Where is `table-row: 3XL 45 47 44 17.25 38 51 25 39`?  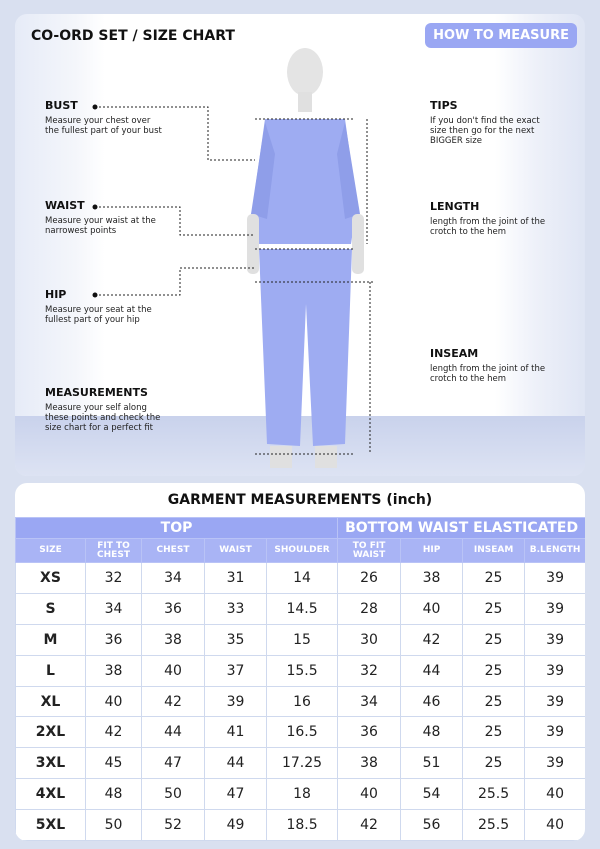
table-row: 3XL 45 47 44 17.25 38 51 25 39 is located at coordinates (300, 763).